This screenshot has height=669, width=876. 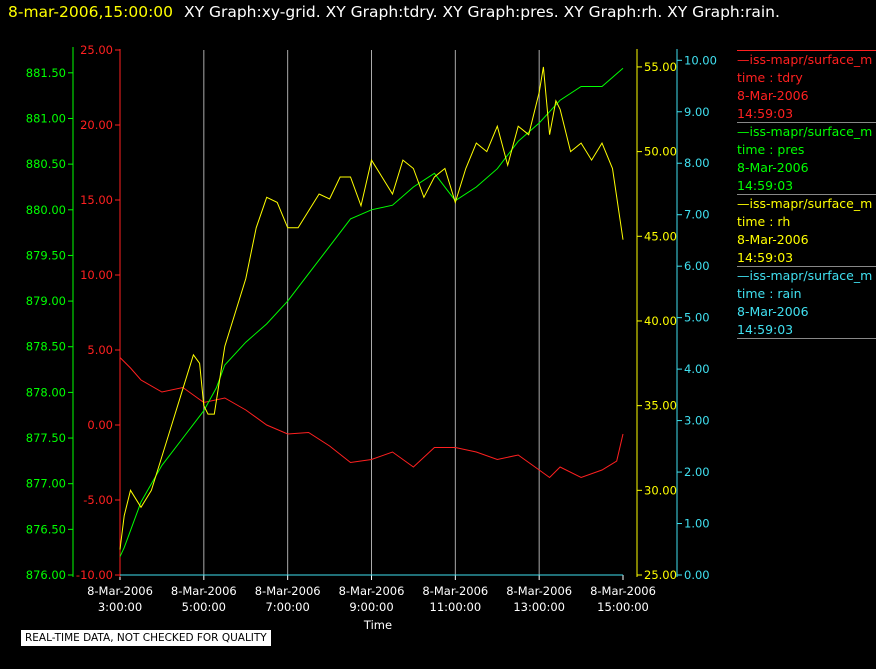 I want to click on rh-tick-label: 25.00, so click(x=660, y=575).